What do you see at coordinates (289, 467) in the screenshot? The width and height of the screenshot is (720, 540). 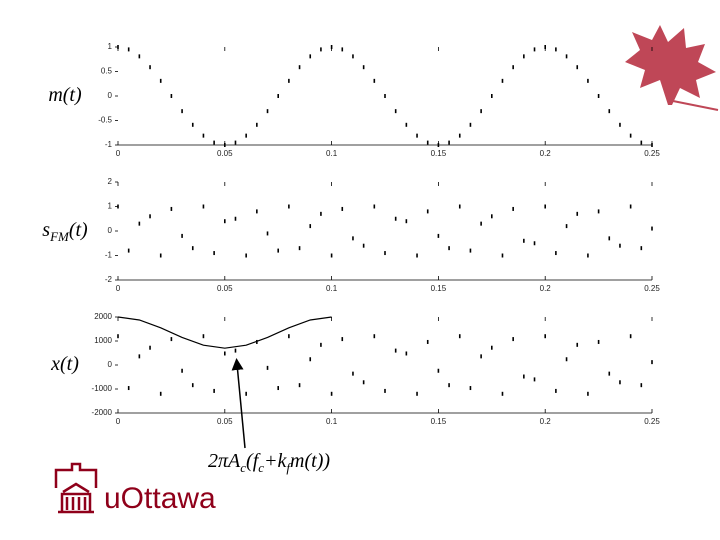 I see `subscript: f` at bounding box center [289, 467].